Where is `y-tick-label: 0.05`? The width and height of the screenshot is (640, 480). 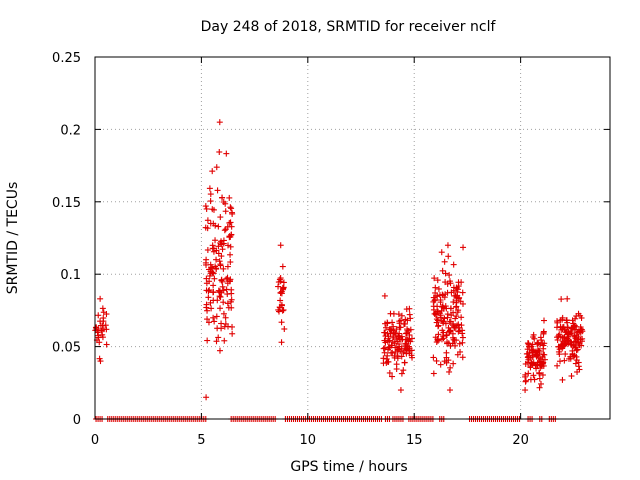
y-tick-label: 0.05 is located at coordinates (66, 348).